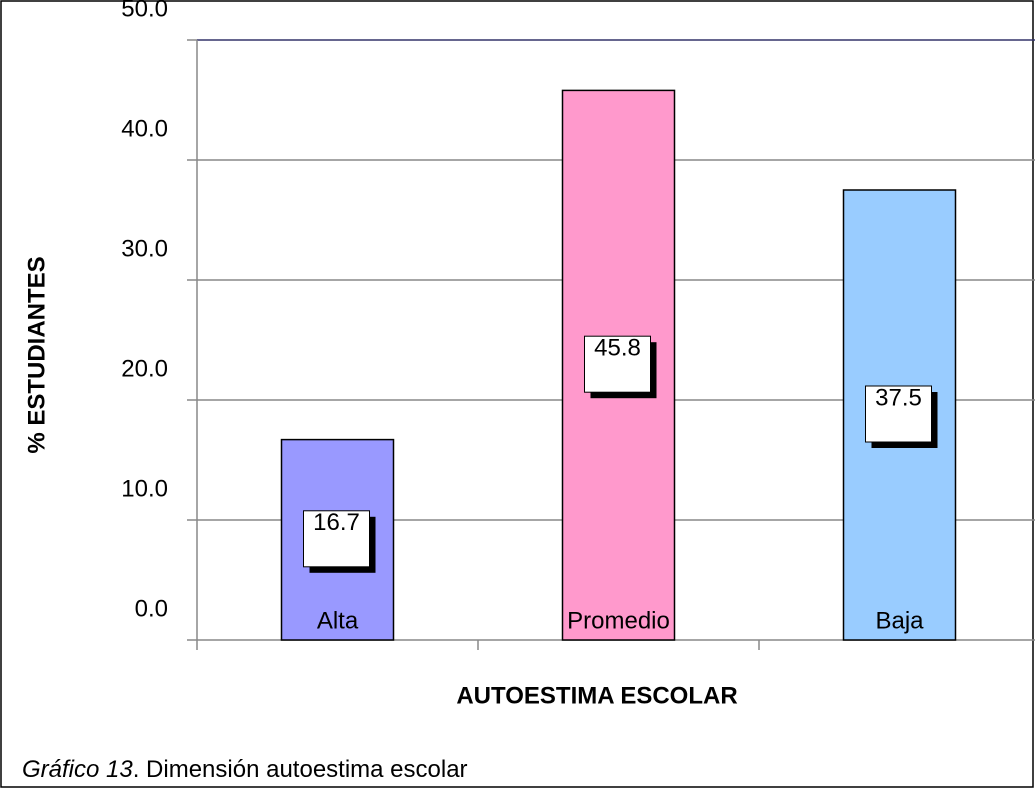 Image resolution: width=1035 pixels, height=789 pixels. I want to click on data-label: 16.7, so click(336, 522).